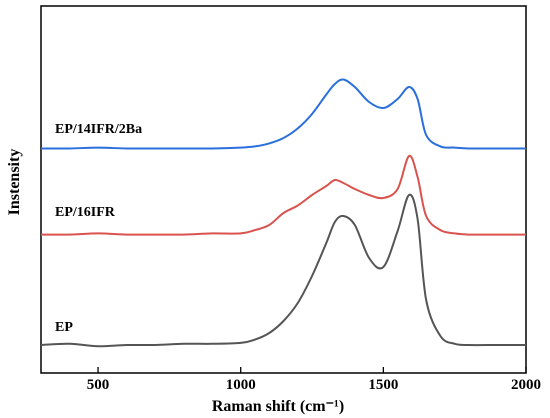 The width and height of the screenshot is (550, 418). I want to click on x-axis-title: Raman shift (cm⁻¹), so click(278, 406).